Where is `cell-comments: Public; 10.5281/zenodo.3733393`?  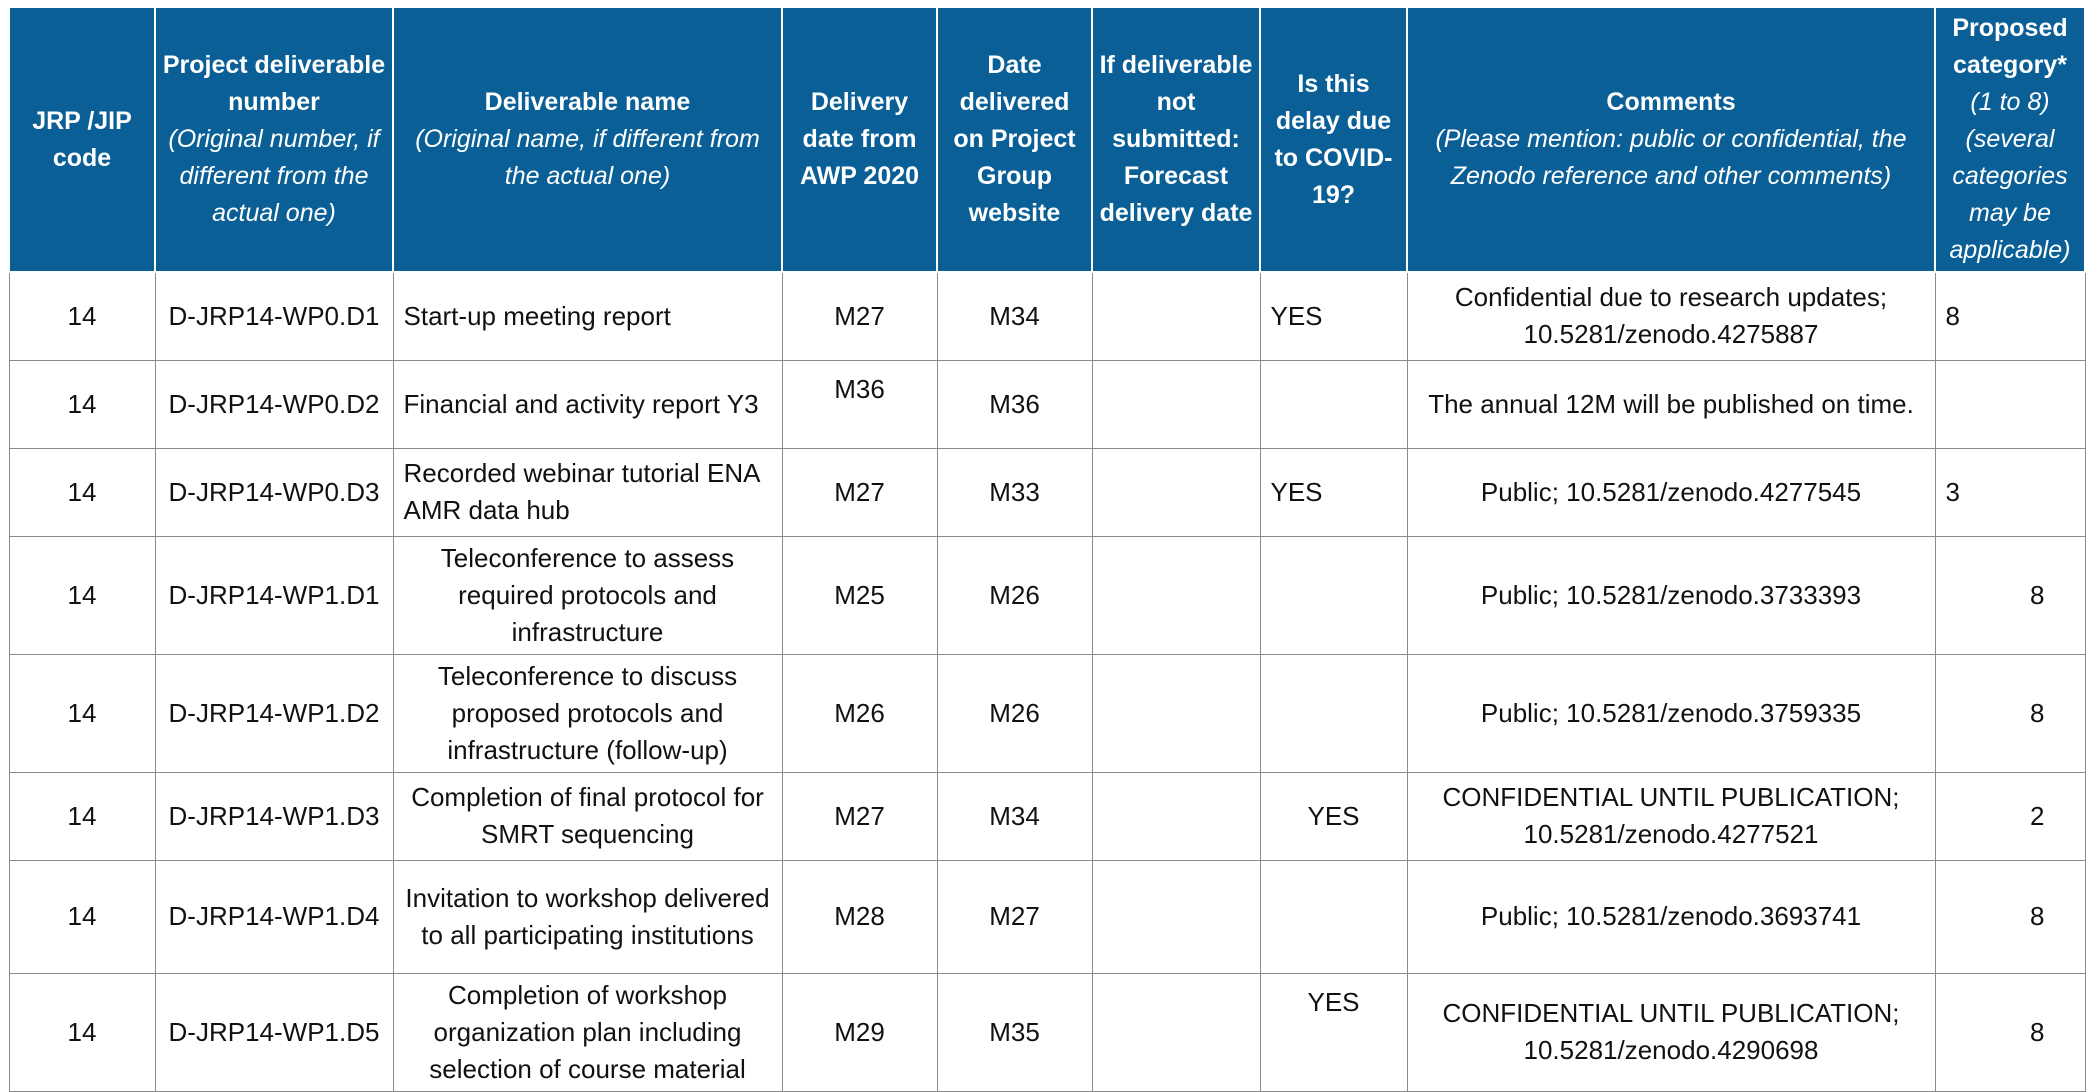 cell-comments: Public; 10.5281/zenodo.3733393 is located at coordinates (1671, 595).